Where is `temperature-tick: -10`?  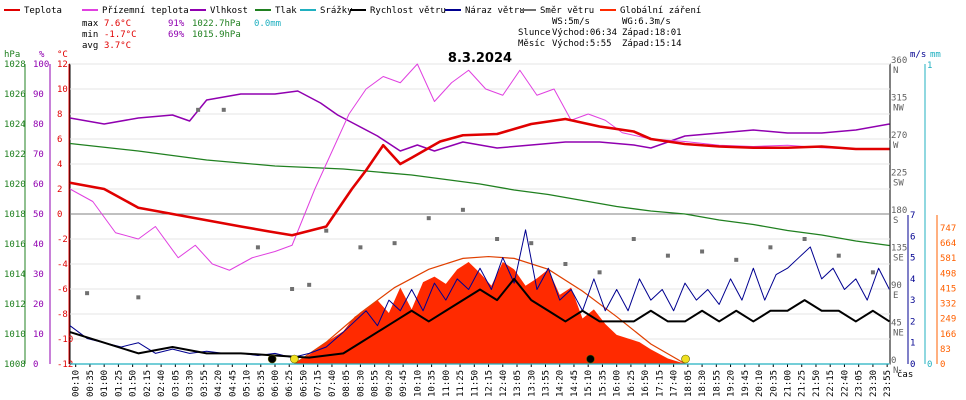
temperature-tick: -10 is located at coordinates (65, 340).